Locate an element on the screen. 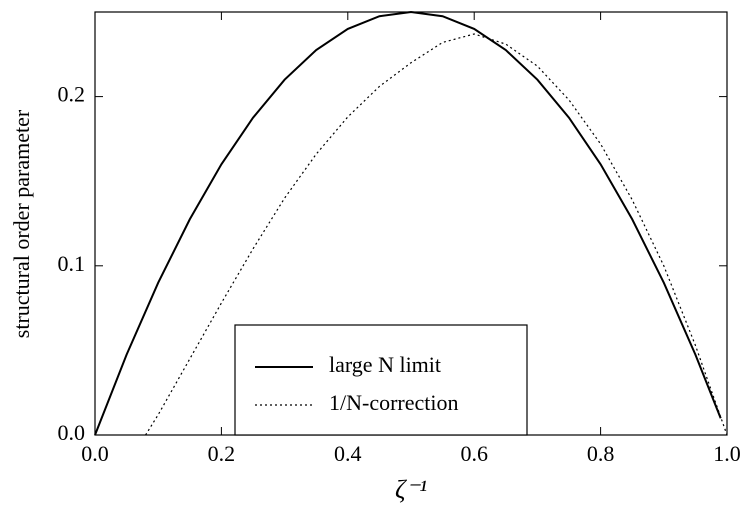  x-tick-label: 0.0 is located at coordinates (95, 453).